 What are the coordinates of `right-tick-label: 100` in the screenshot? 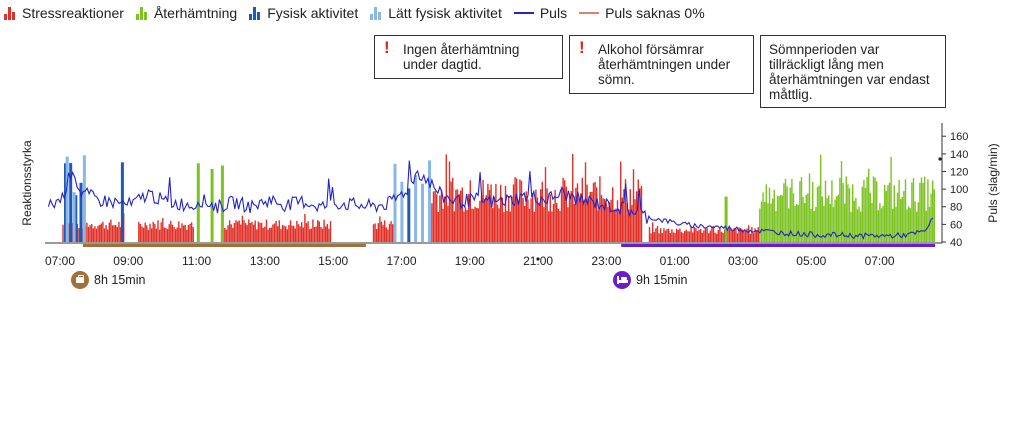 It's located at (959, 190).